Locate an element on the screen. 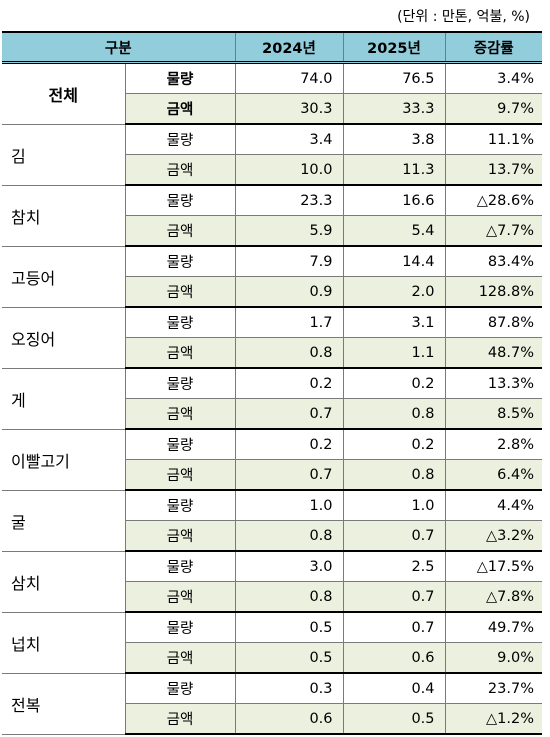  category-name: 게 is located at coordinates (64, 398).